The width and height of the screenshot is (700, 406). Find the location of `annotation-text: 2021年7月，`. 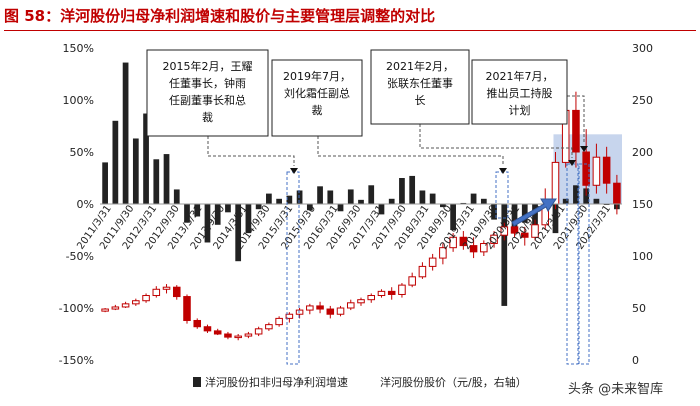

annotation-text: 2021年7月， is located at coordinates (520, 76).